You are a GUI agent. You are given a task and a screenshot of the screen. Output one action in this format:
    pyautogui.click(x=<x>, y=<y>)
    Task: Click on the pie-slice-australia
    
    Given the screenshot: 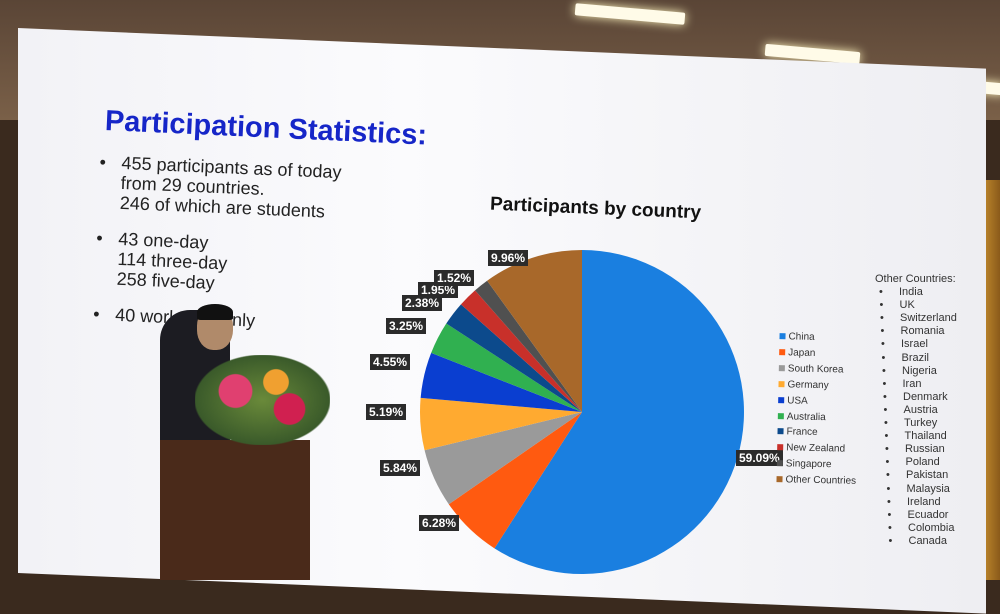 What is the action you would take?
    pyautogui.click(x=506, y=367)
    